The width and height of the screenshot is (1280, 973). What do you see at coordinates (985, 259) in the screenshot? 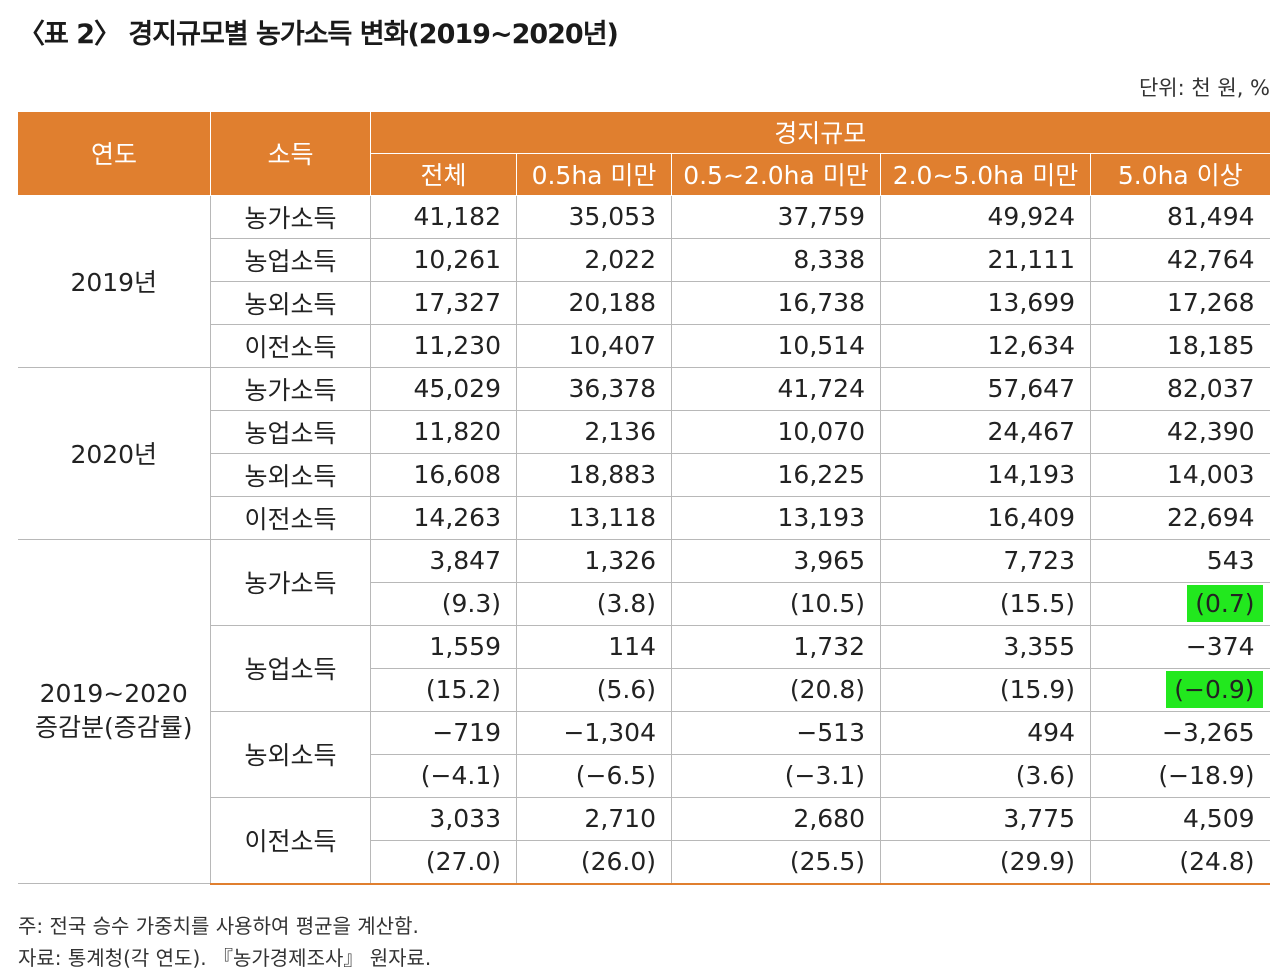
I see `table-cell: 21,111` at bounding box center [985, 259].